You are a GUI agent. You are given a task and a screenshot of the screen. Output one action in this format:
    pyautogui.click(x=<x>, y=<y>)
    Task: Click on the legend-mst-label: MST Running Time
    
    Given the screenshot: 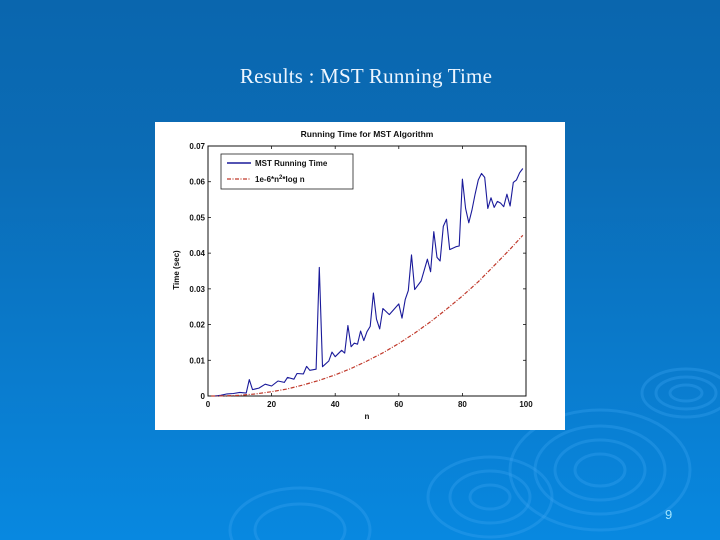 What is the action you would take?
    pyautogui.click(x=291, y=163)
    